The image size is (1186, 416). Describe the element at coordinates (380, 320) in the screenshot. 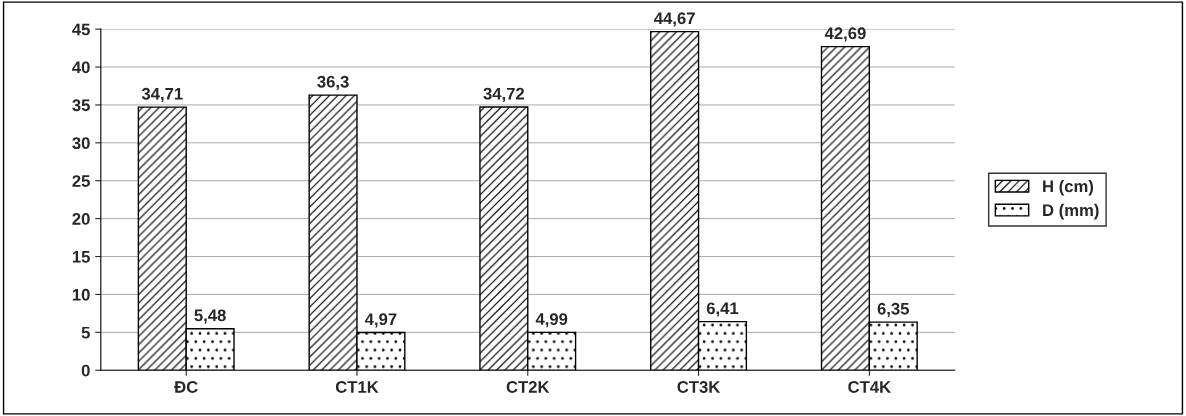

I see `data-label: 4,97` at that location.